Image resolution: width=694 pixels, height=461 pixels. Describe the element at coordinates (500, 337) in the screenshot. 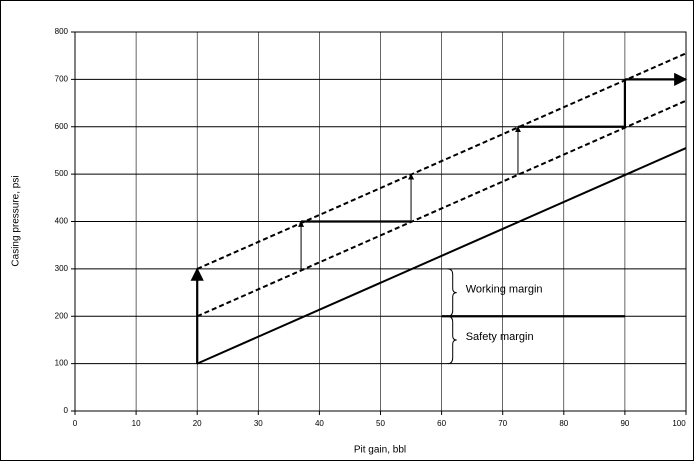

I see `annotation: Safety margin` at that location.